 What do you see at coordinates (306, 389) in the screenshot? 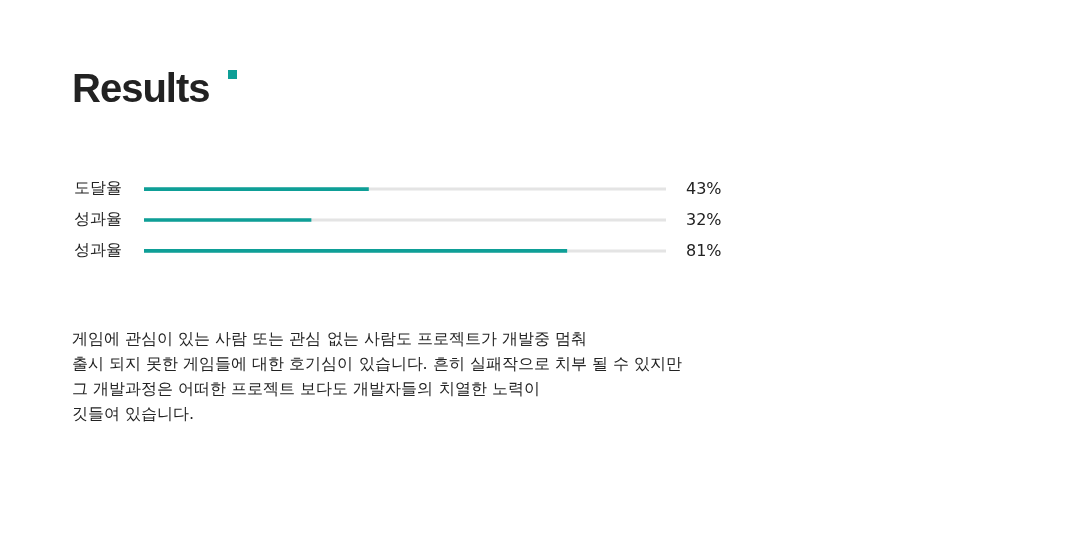
I see `text: 그 개발과정은 어떠한 프로젝트 보다도 개발자들의 치열한 노력이` at bounding box center [306, 389].